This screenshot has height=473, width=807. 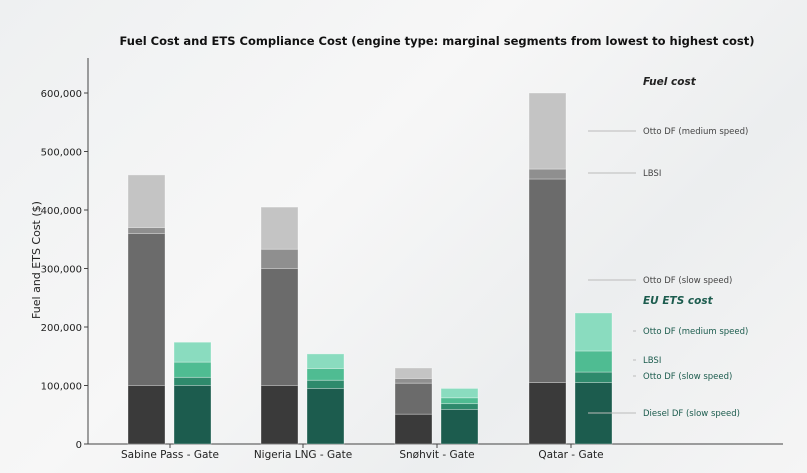 I want to click on x-tick-label: Sabine Pass - Gate, so click(x=170, y=455).